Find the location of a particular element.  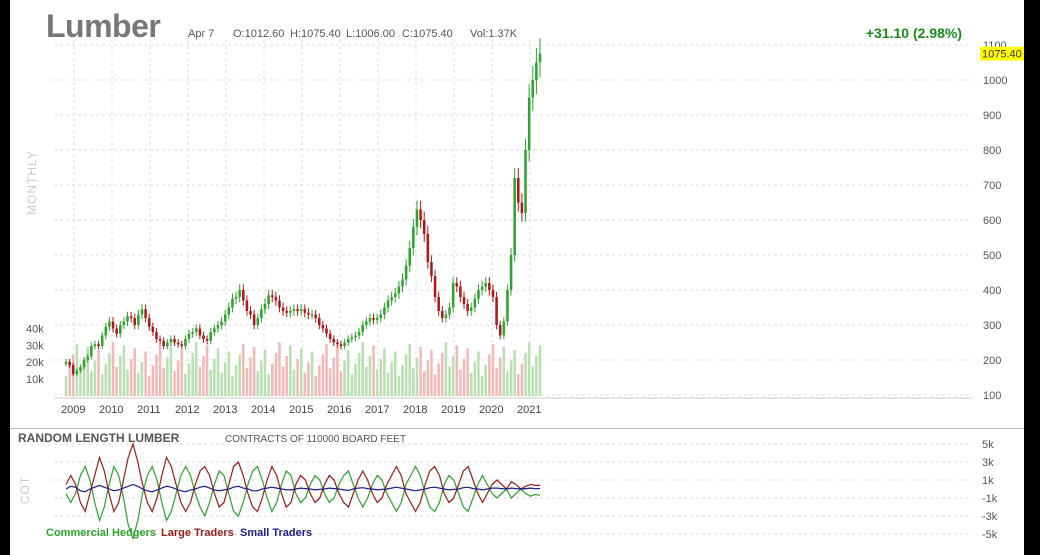

cot-y-tick-label: -1k is located at coordinates (990, 499).